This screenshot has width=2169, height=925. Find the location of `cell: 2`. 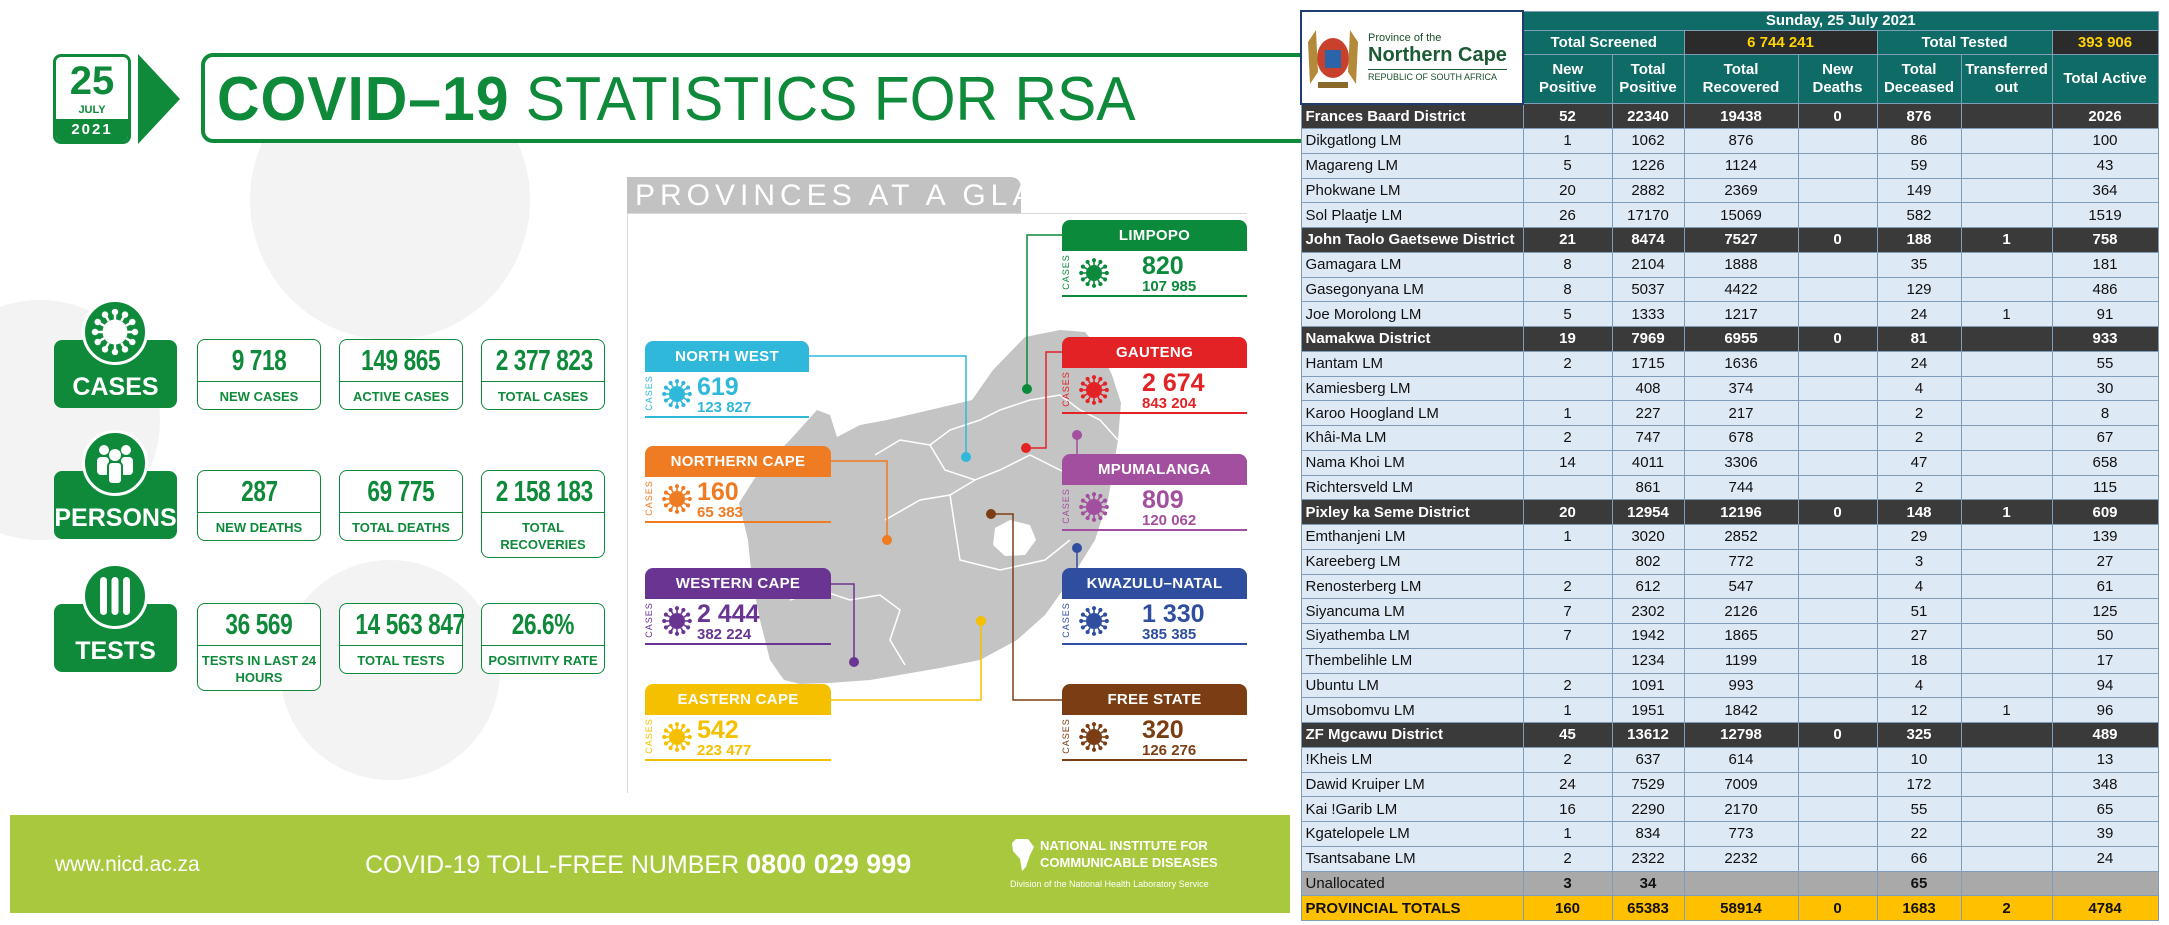

cell: 2 is located at coordinates (1567, 363).